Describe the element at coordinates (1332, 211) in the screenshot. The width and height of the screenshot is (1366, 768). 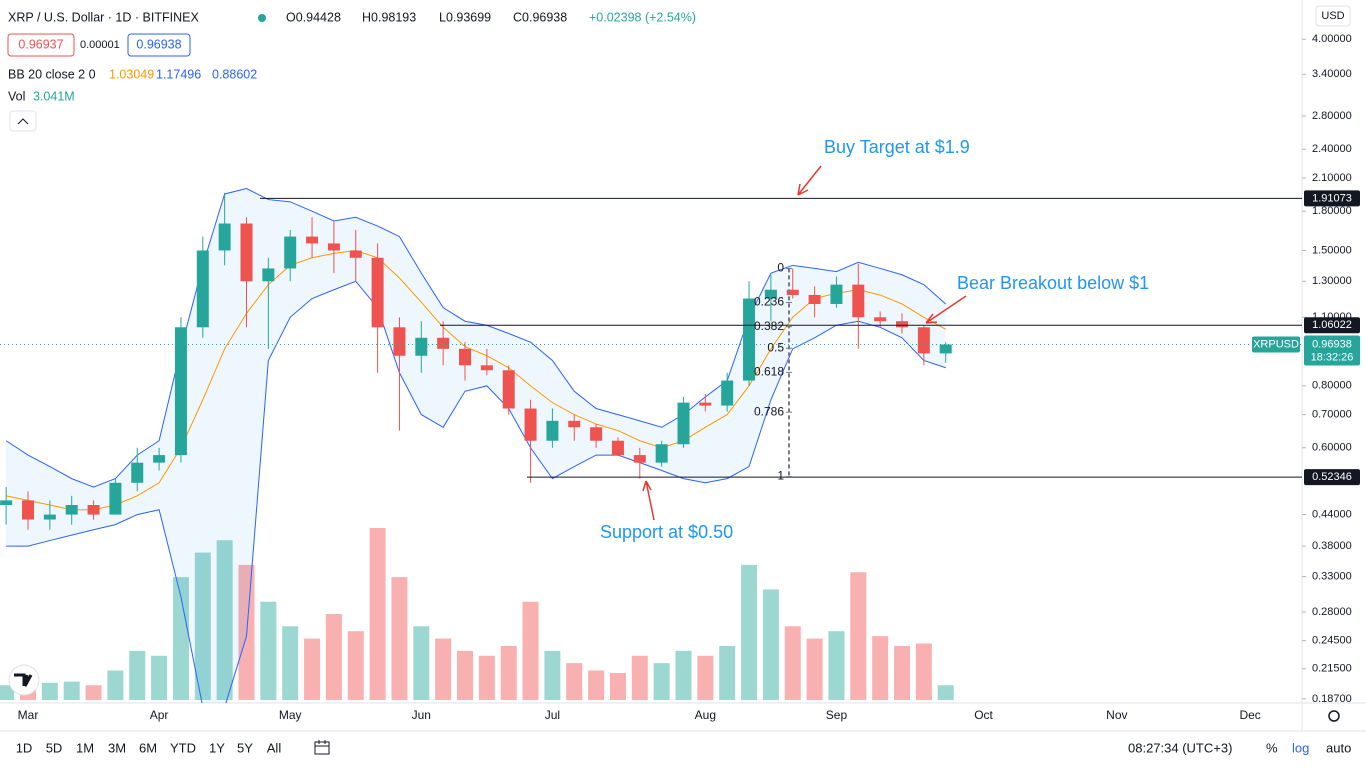
I see `y-tick-label: 1.80000` at that location.